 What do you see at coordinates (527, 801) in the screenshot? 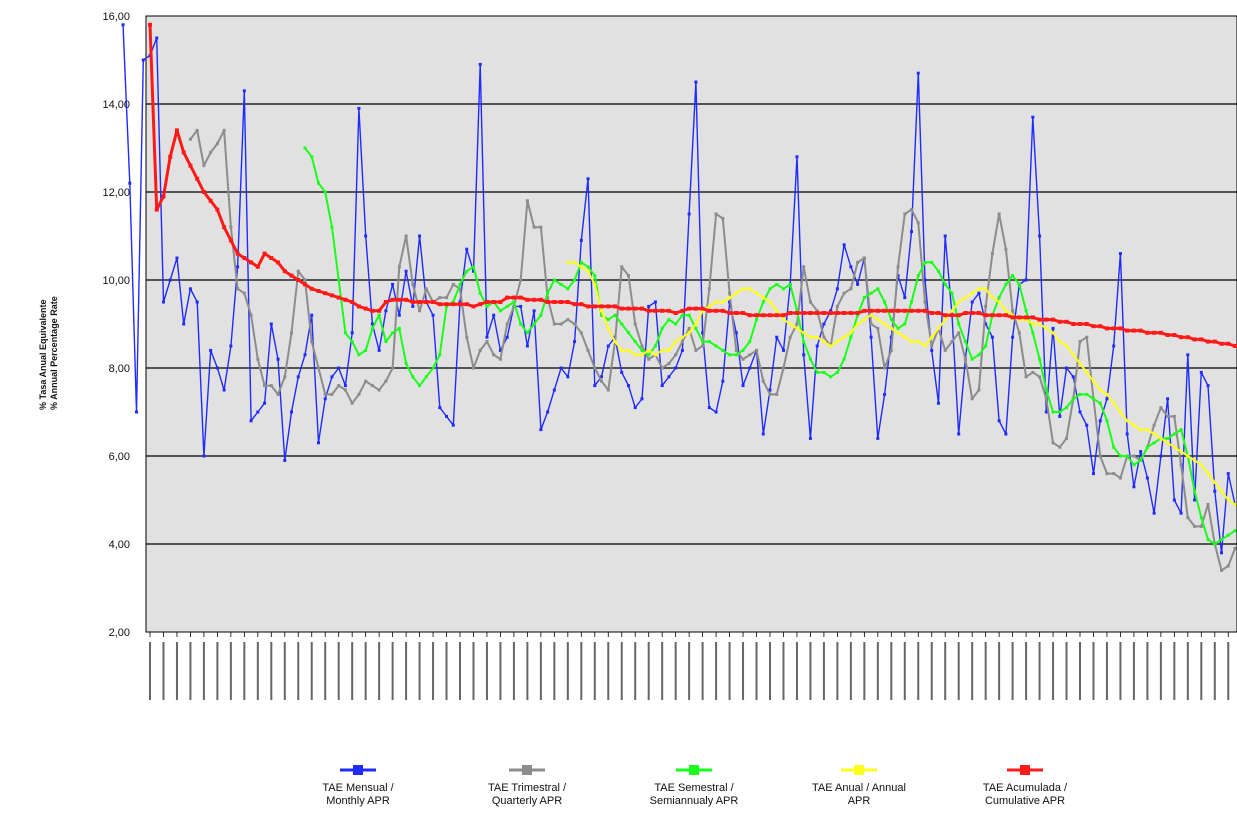
I see `legend-label-quarterly-2: Quarterly APR` at bounding box center [527, 801].